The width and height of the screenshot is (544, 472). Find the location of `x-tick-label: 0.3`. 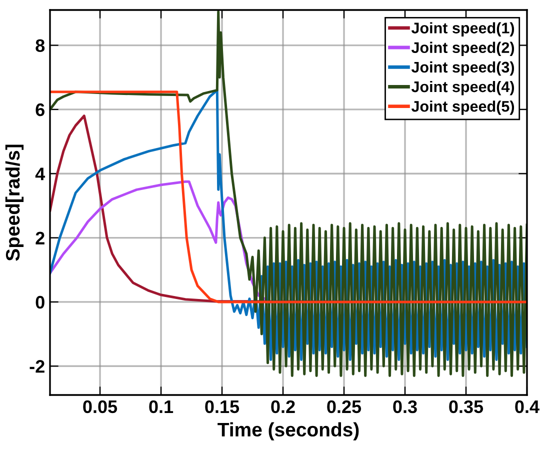

x-tick-label: 0.3 is located at coordinates (405, 407).